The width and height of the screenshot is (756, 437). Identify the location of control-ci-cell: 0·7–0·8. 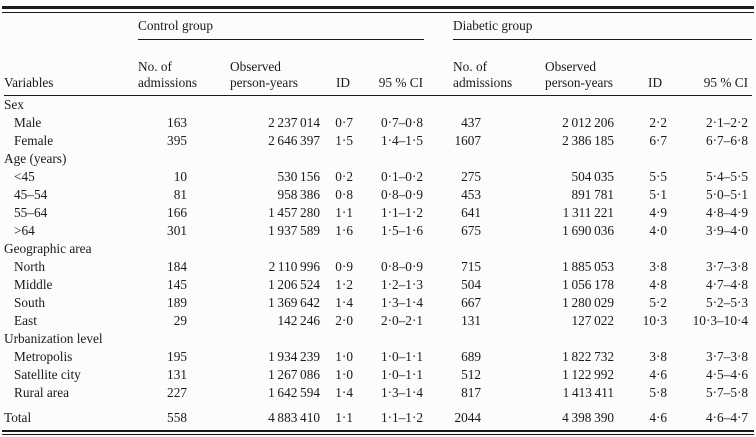
(402, 122).